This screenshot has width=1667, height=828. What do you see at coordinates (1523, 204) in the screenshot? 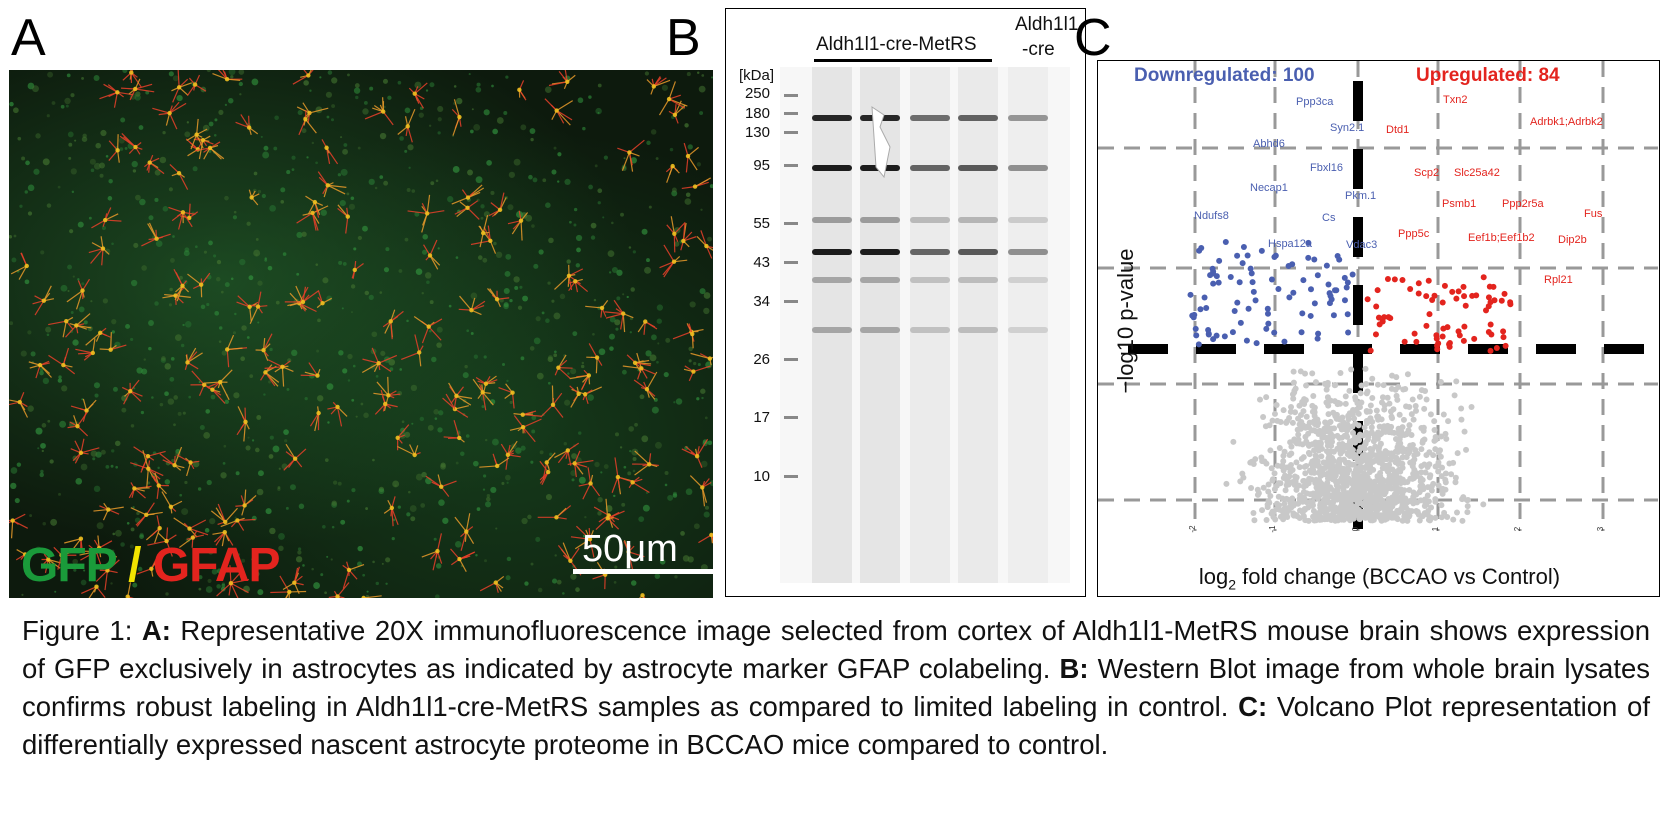
I see `gene-label: Ppp2r5a` at bounding box center [1523, 204].